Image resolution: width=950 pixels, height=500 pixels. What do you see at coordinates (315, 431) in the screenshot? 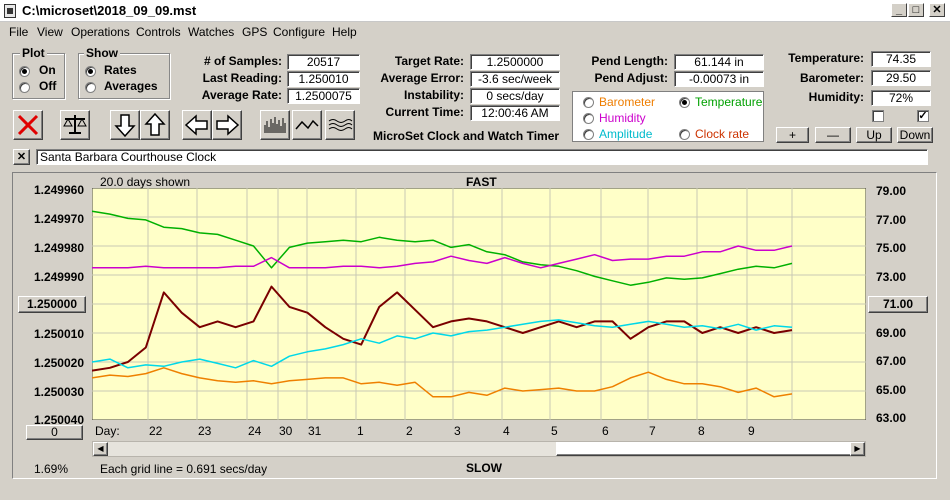
I see `day-tick-label: 31` at bounding box center [315, 431].